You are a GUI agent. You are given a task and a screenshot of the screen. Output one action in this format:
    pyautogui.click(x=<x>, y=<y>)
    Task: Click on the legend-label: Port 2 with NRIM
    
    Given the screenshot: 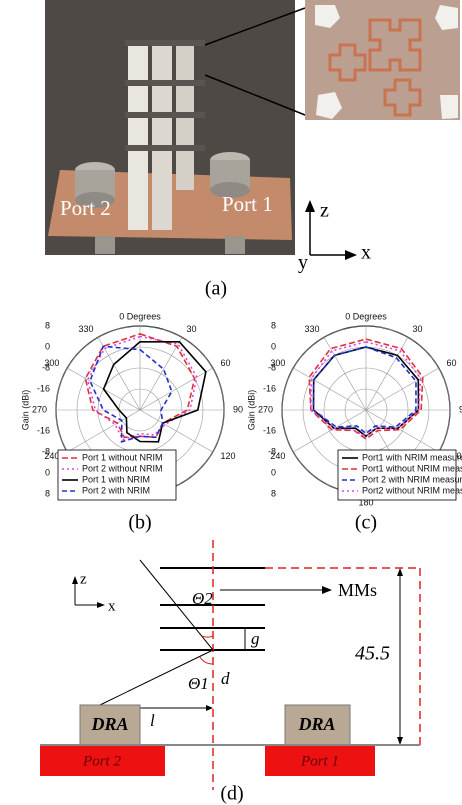 What is the action you would take?
    pyautogui.click(x=116, y=490)
    